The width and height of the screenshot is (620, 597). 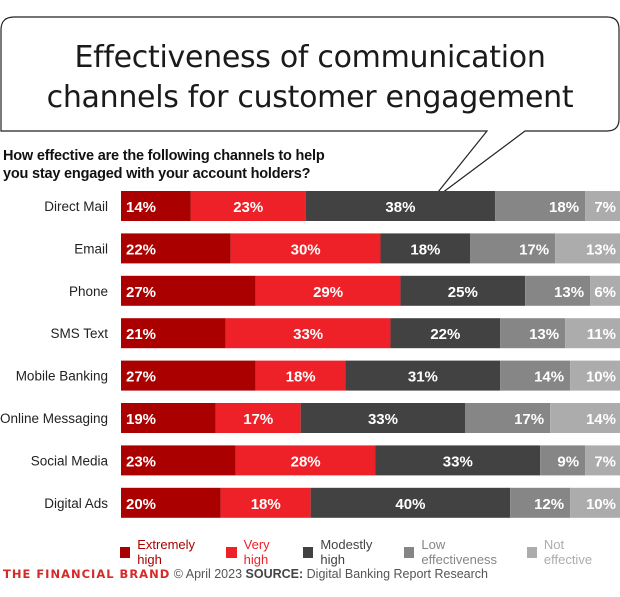 What do you see at coordinates (332, 206) in the screenshot?
I see `bar-row-direct-mail: Direct Mail 14% 23% 38% 18% 7%` at bounding box center [332, 206].